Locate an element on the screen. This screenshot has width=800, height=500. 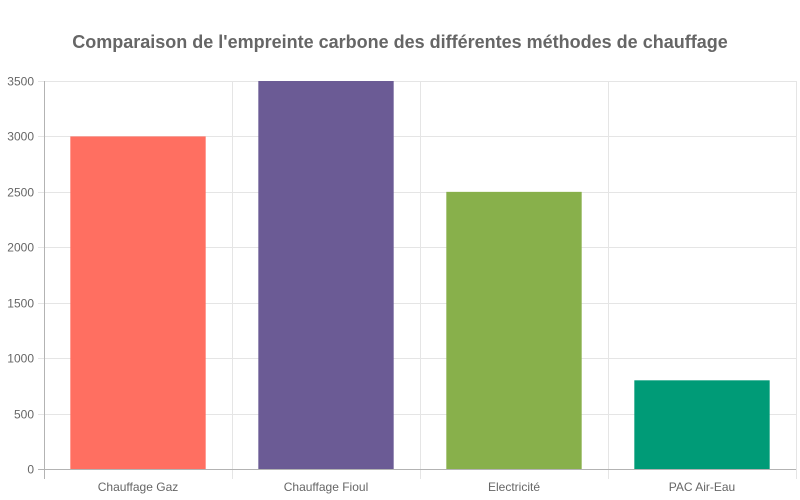
y-tick-label: 500 is located at coordinates (24, 415).